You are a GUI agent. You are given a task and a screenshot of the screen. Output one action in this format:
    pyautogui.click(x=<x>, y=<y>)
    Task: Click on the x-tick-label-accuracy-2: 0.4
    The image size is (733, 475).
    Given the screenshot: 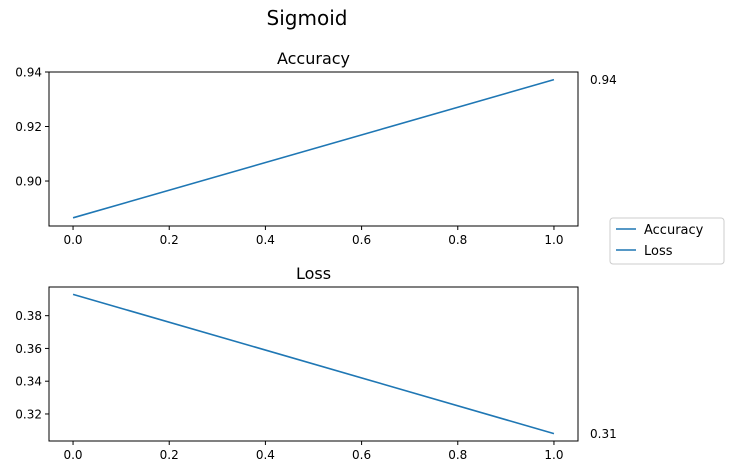 What is the action you would take?
    pyautogui.click(x=265, y=240)
    